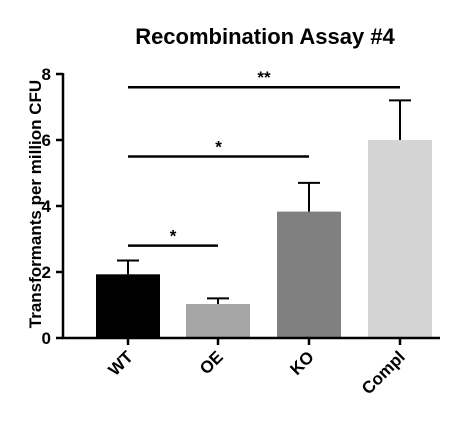  Describe the element at coordinates (218, 147) in the screenshot. I see `significance-label-2: *` at that location.